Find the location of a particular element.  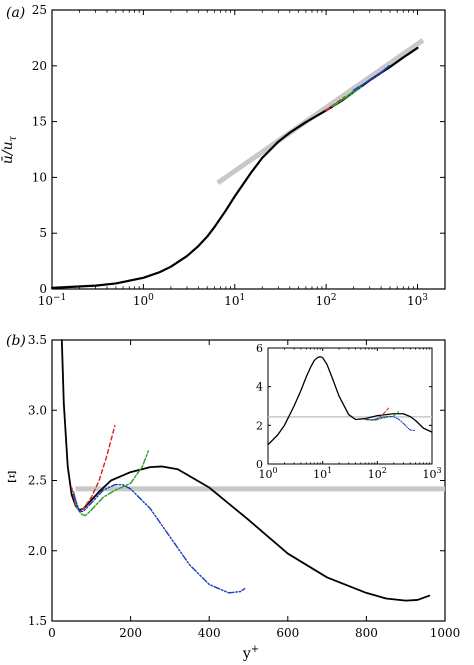

inset-y-tick-label: 6 is located at coordinates (259, 348).